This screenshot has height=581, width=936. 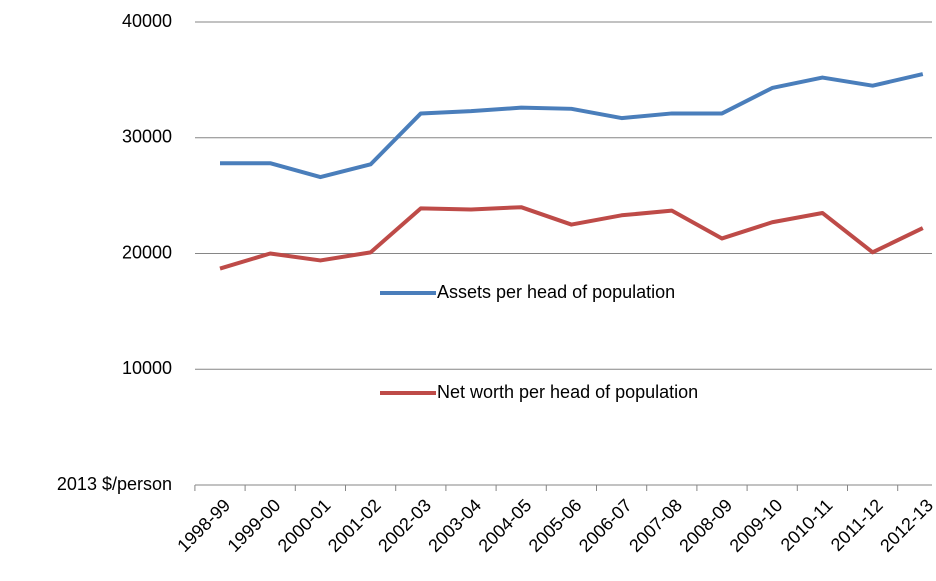 What do you see at coordinates (756, 525) in the screenshot?
I see `x-tick-label: 2009-10` at bounding box center [756, 525].